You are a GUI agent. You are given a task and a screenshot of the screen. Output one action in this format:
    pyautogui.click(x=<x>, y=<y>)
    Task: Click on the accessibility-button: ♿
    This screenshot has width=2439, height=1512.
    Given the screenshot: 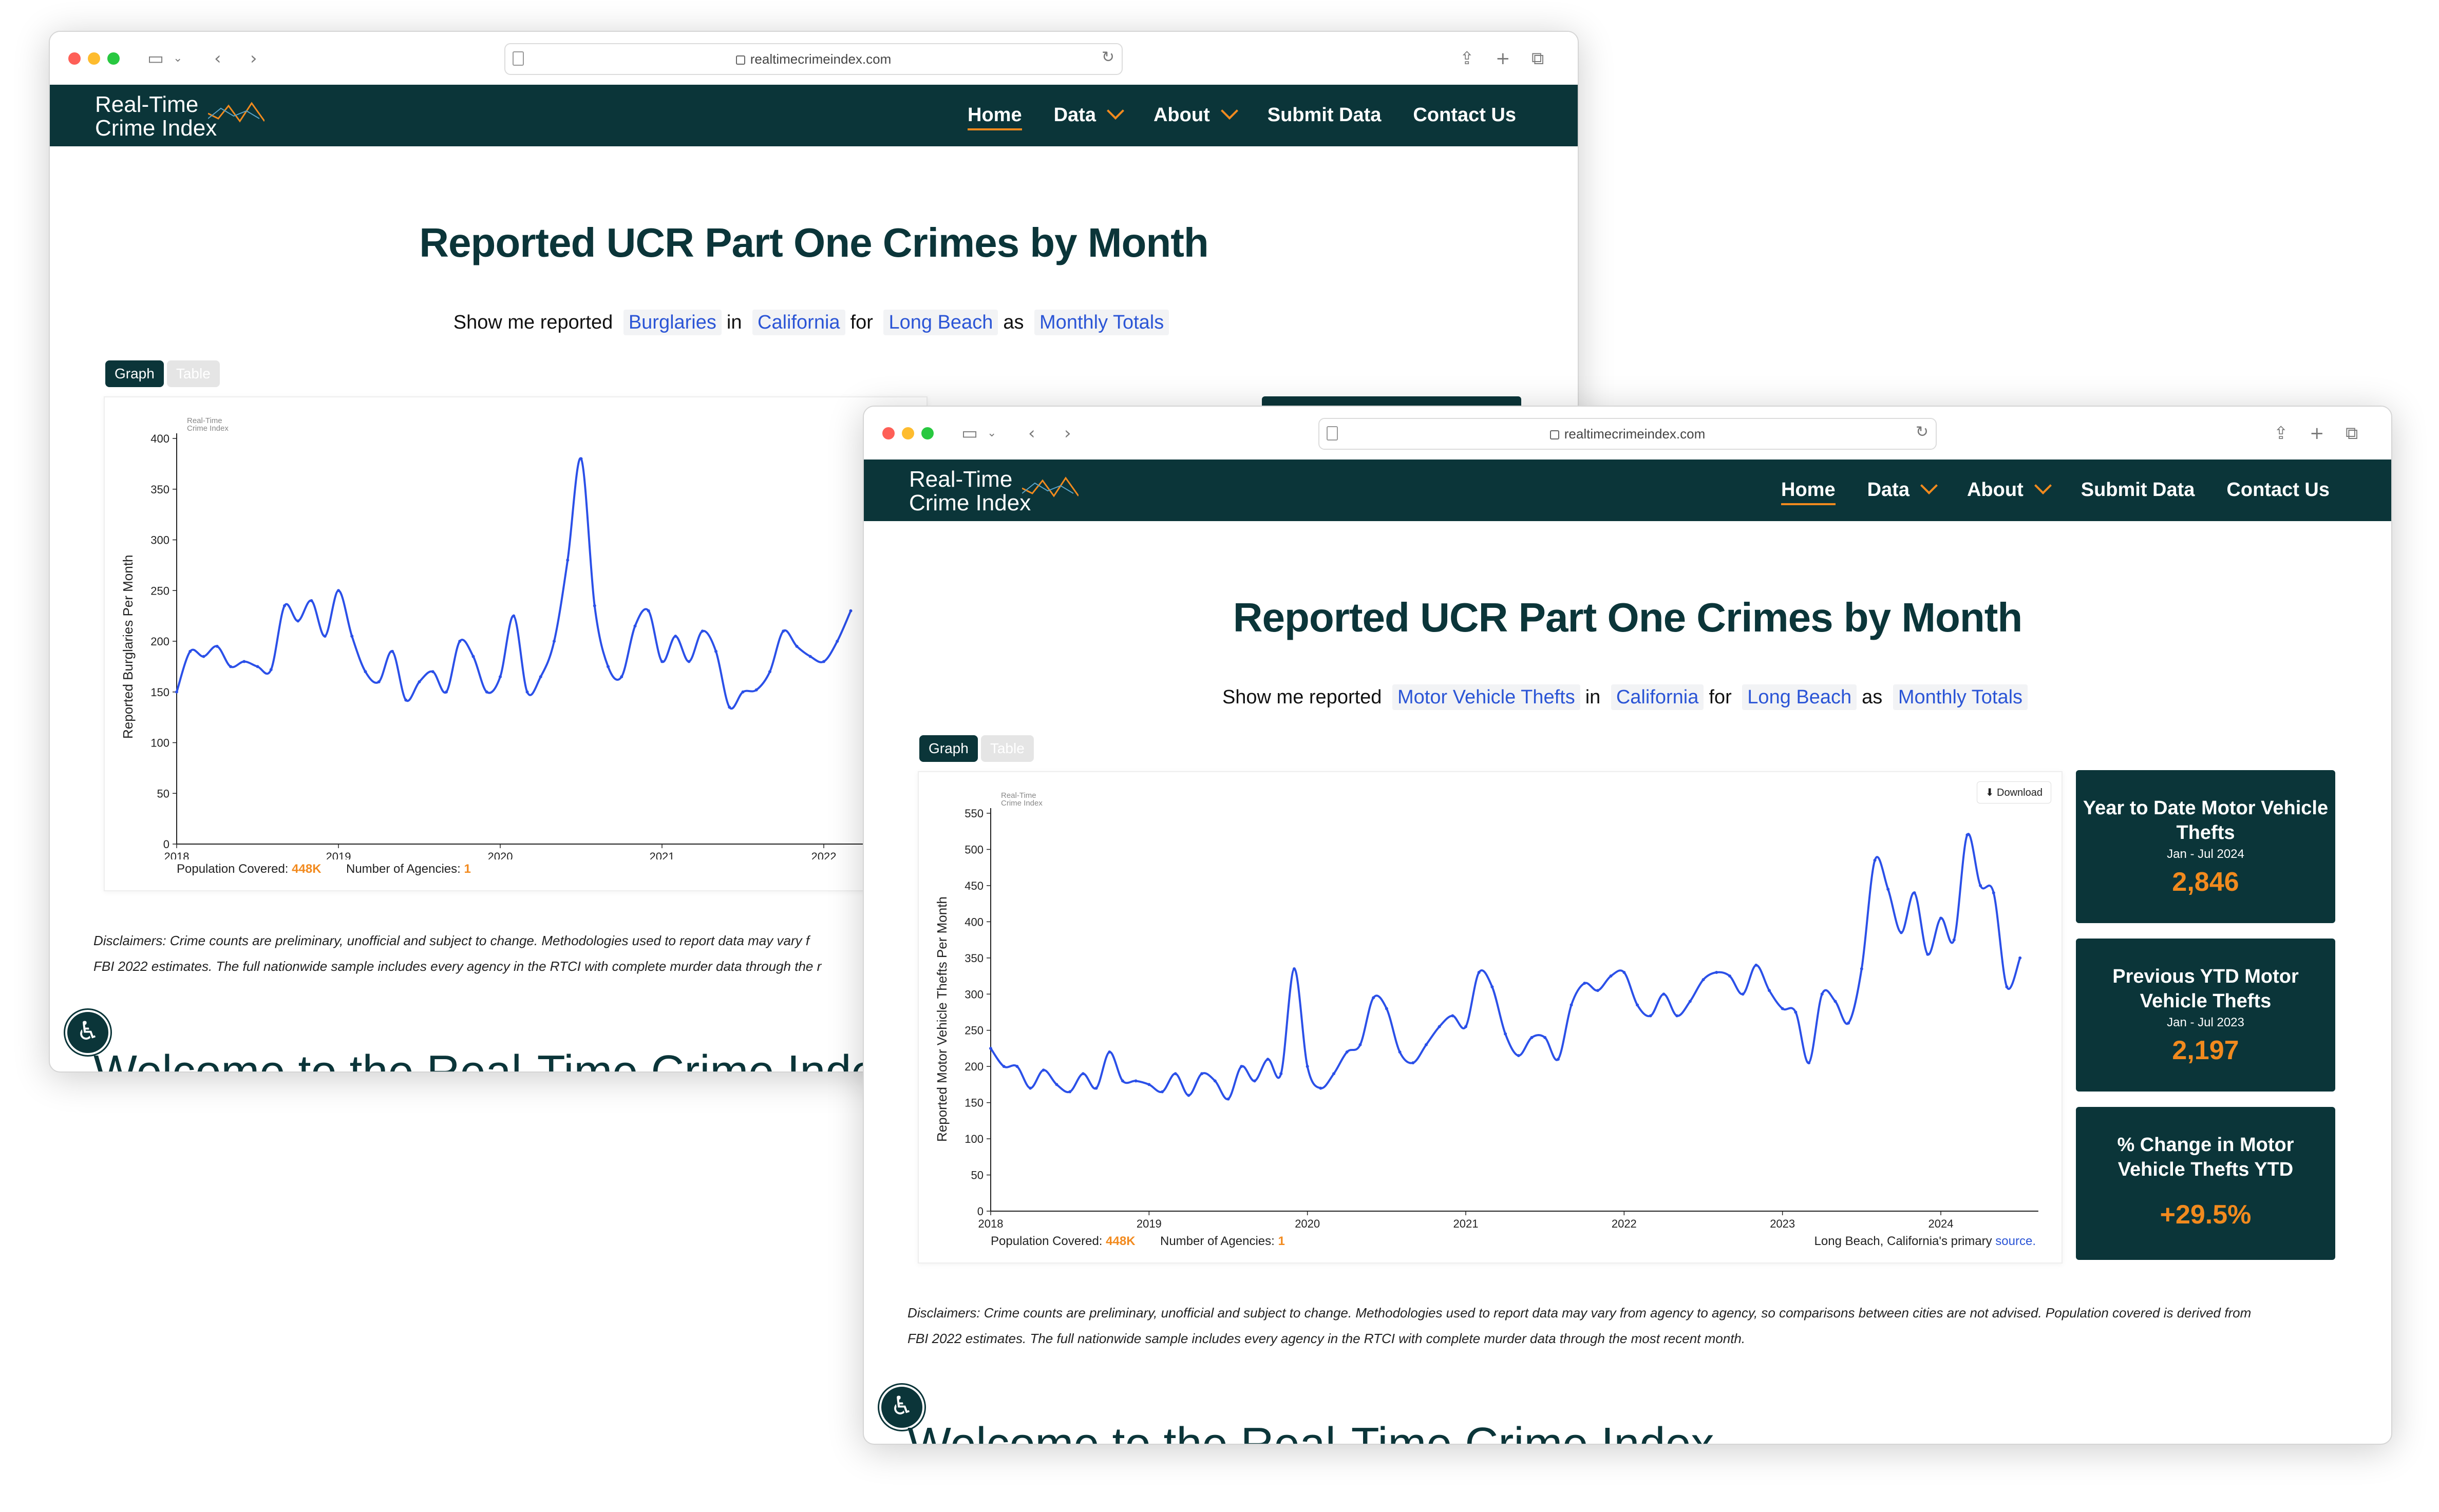 What is the action you would take?
    pyautogui.click(x=87, y=1033)
    